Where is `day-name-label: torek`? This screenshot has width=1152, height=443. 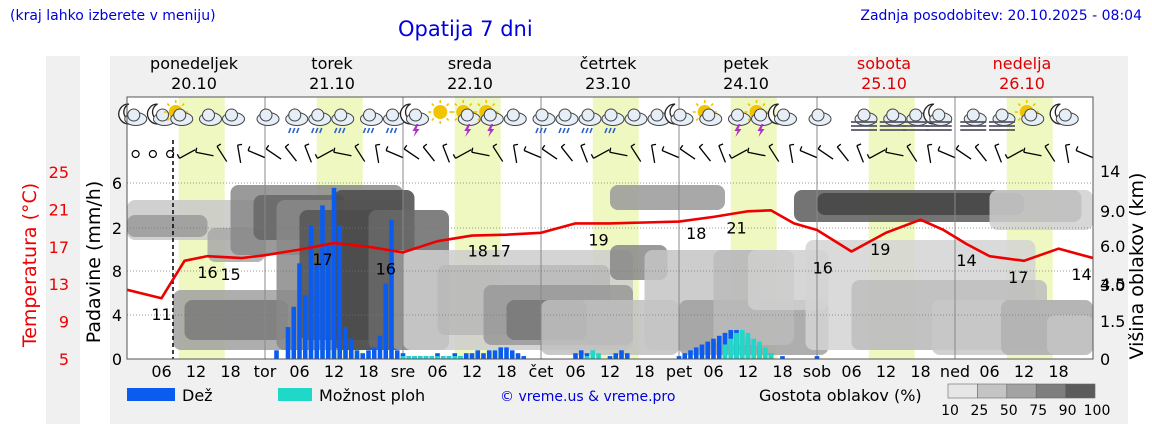 day-name-label: torek is located at coordinates (332, 63).